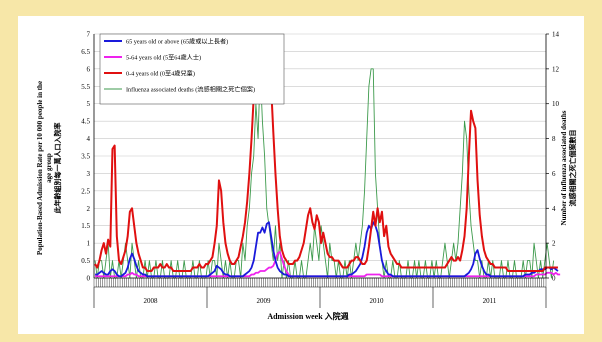 The image size is (602, 342). I want to click on legend-label-1: 65 years old or above (65歲或以上長者), so click(177, 42).